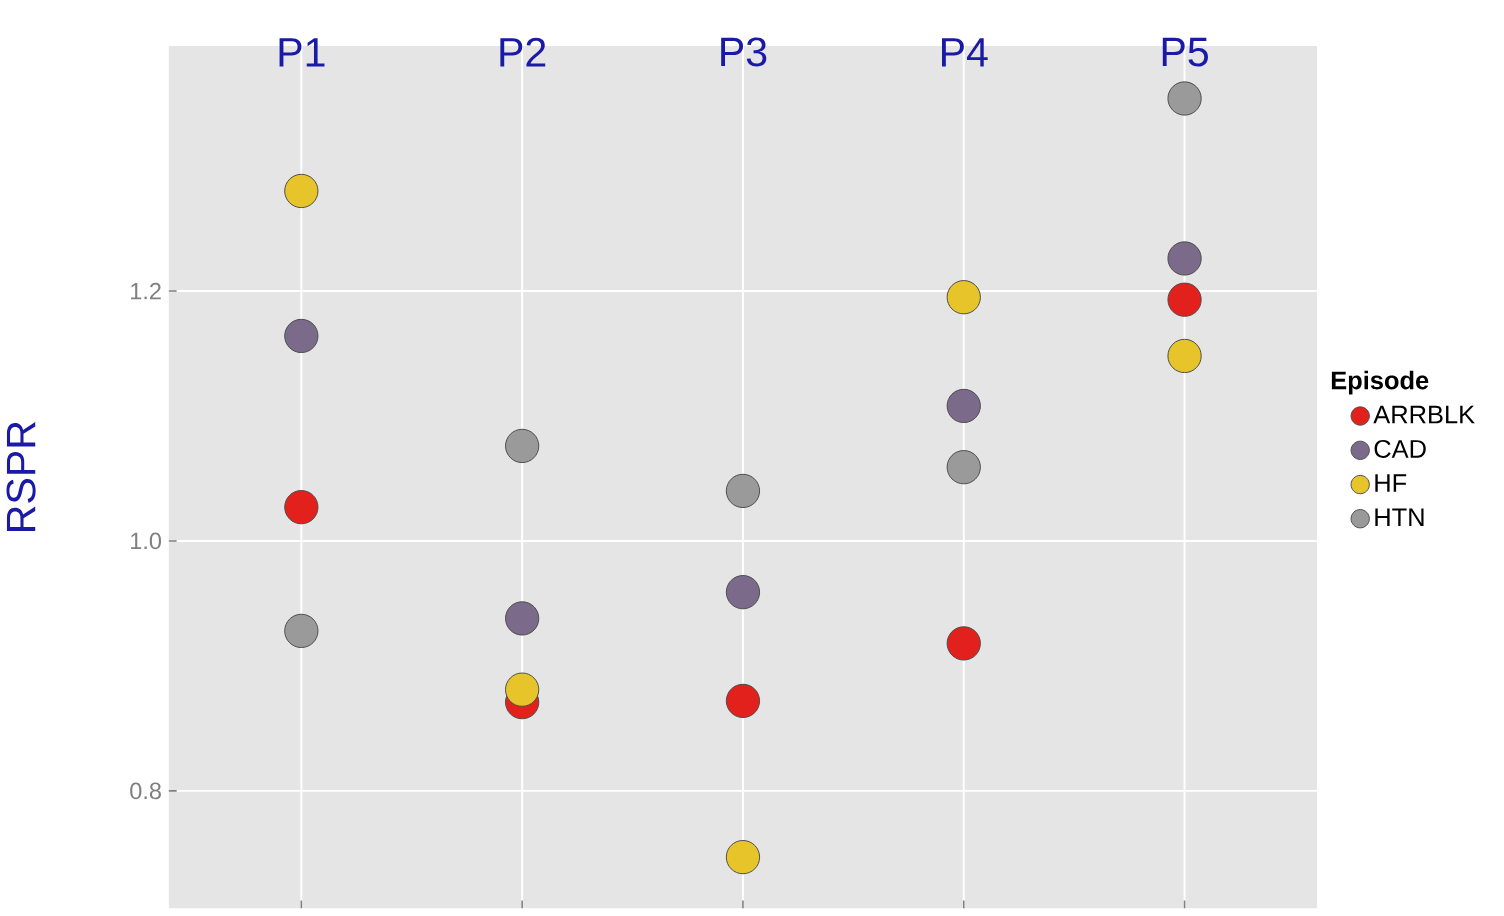  I want to click on x-tick-label: P3, so click(744, 52).